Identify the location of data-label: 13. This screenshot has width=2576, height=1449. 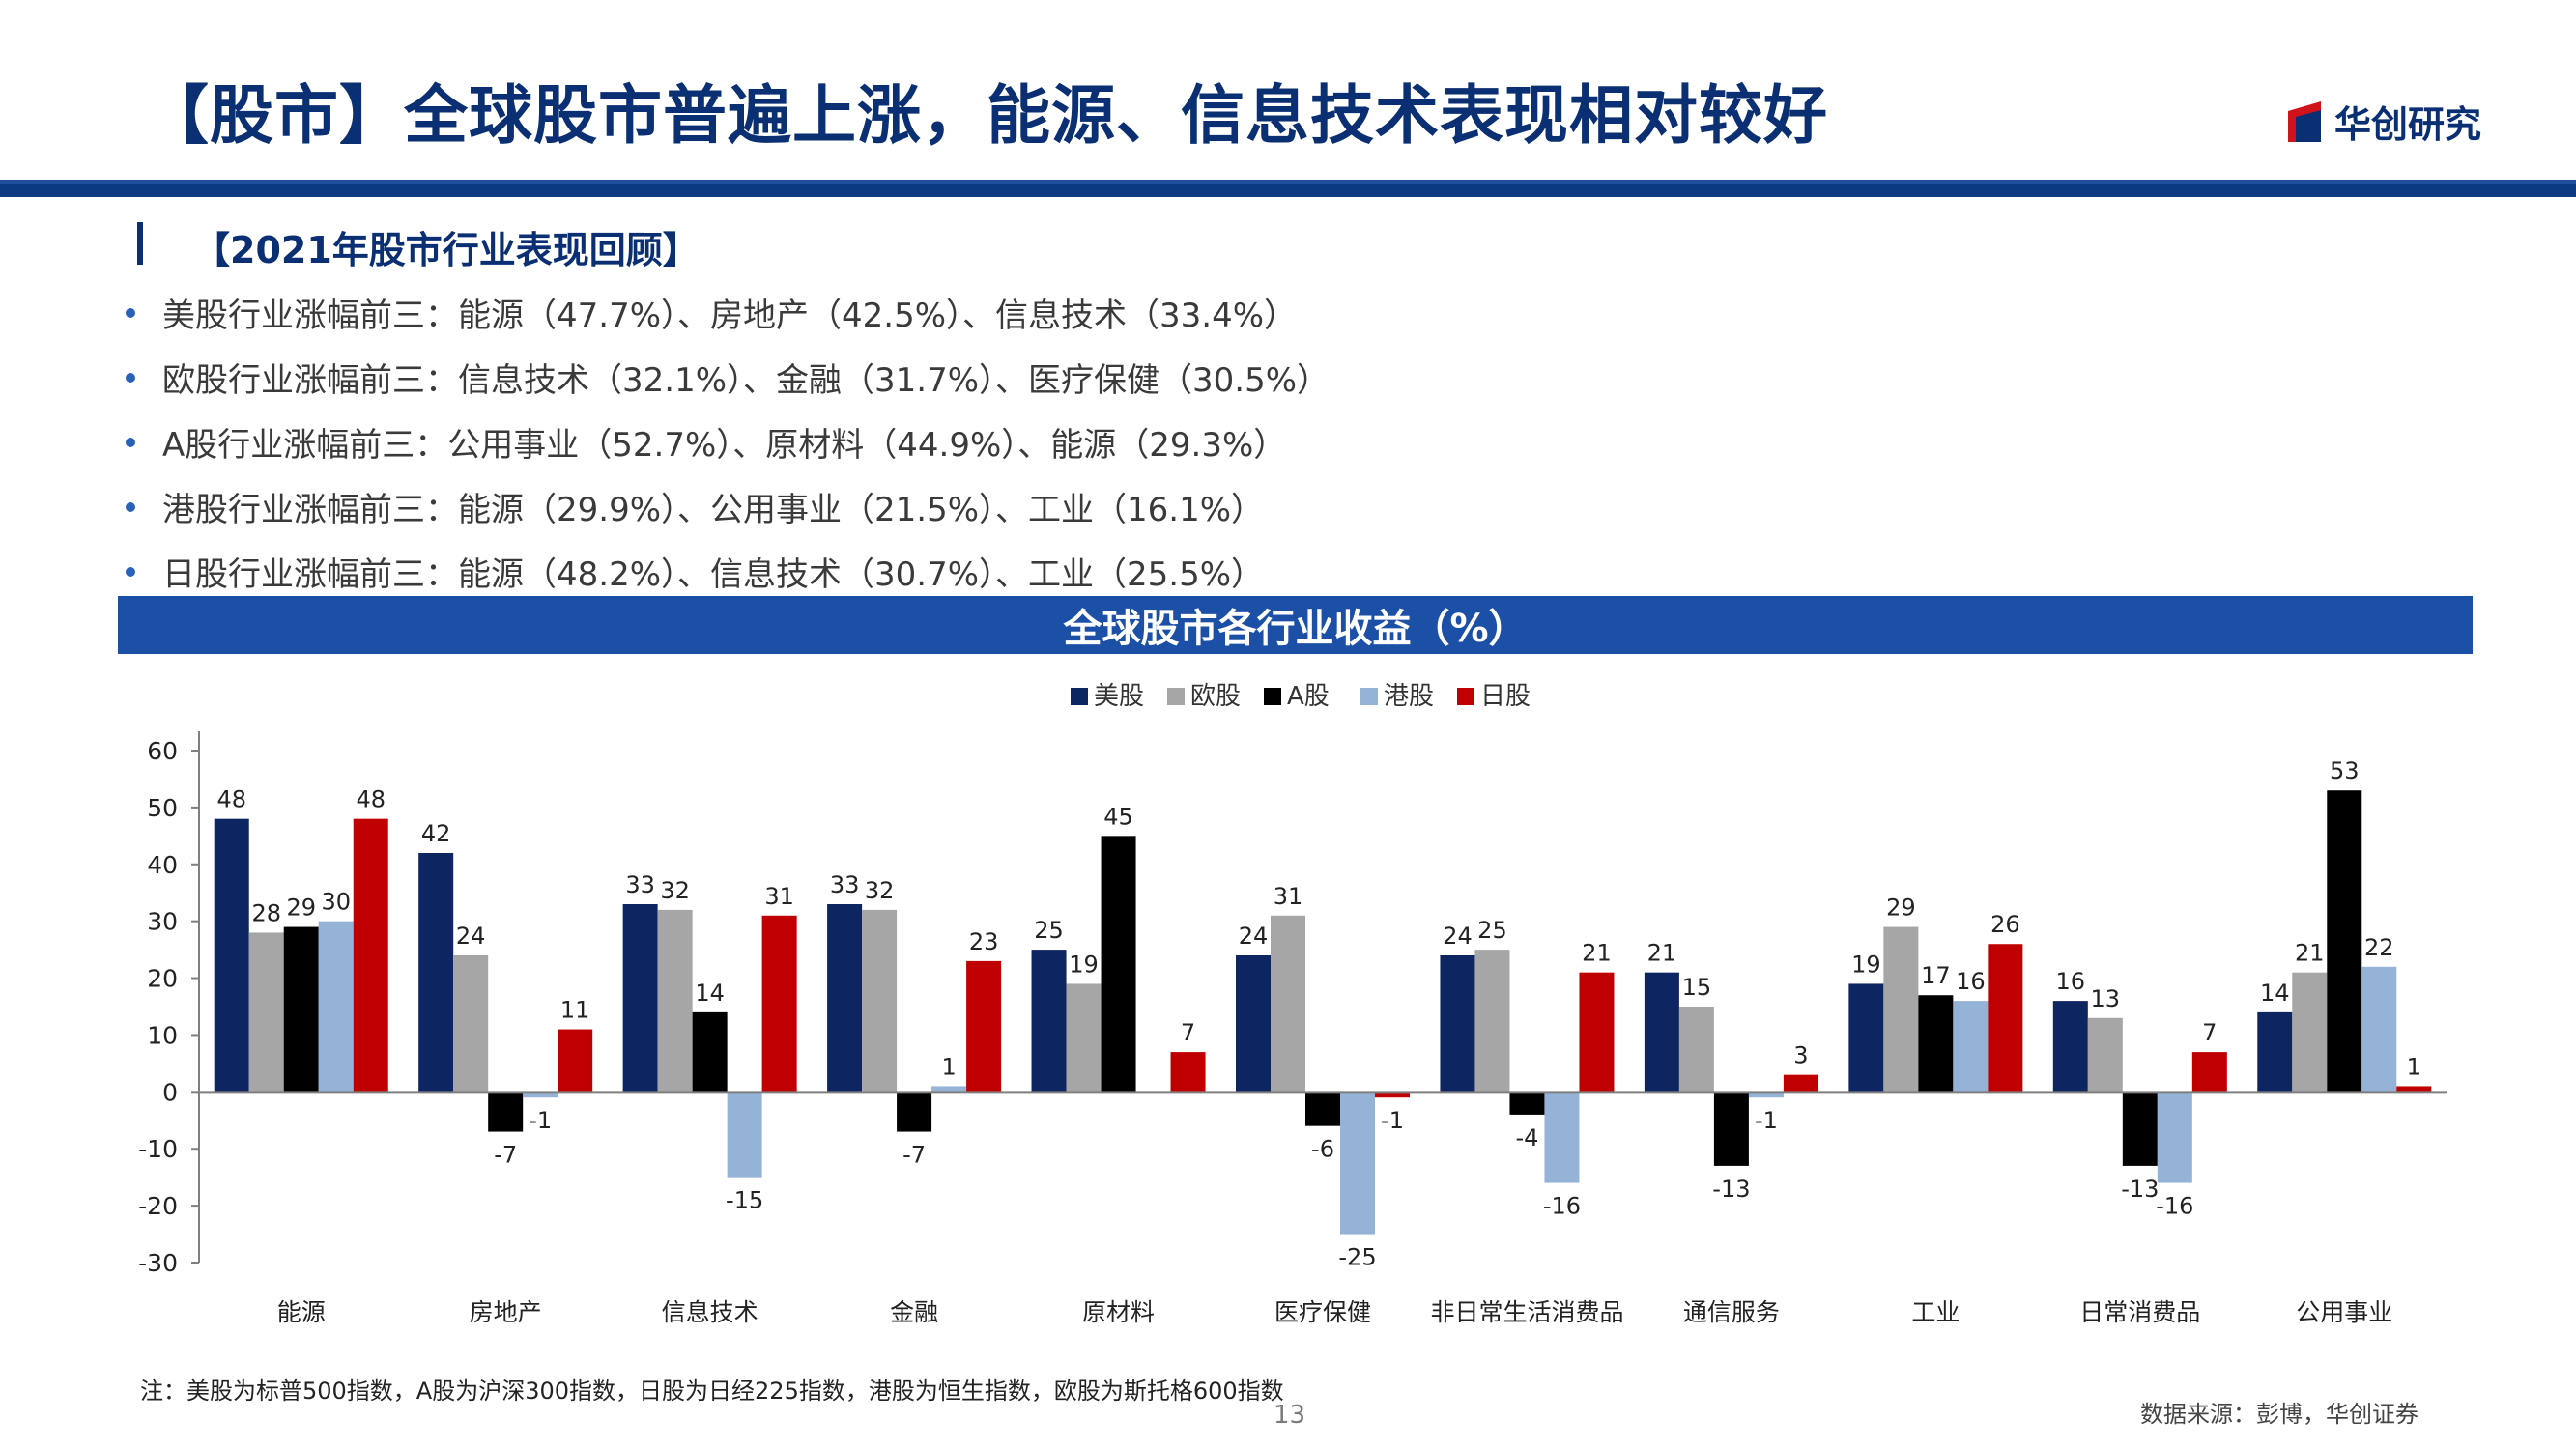
(2106, 998).